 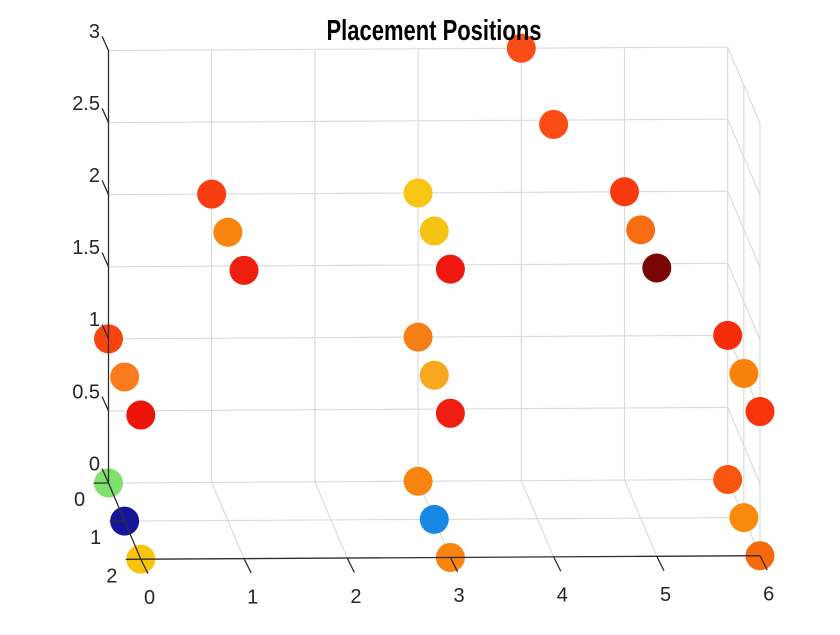 I want to click on svg-text: 5, so click(x=665, y=595).